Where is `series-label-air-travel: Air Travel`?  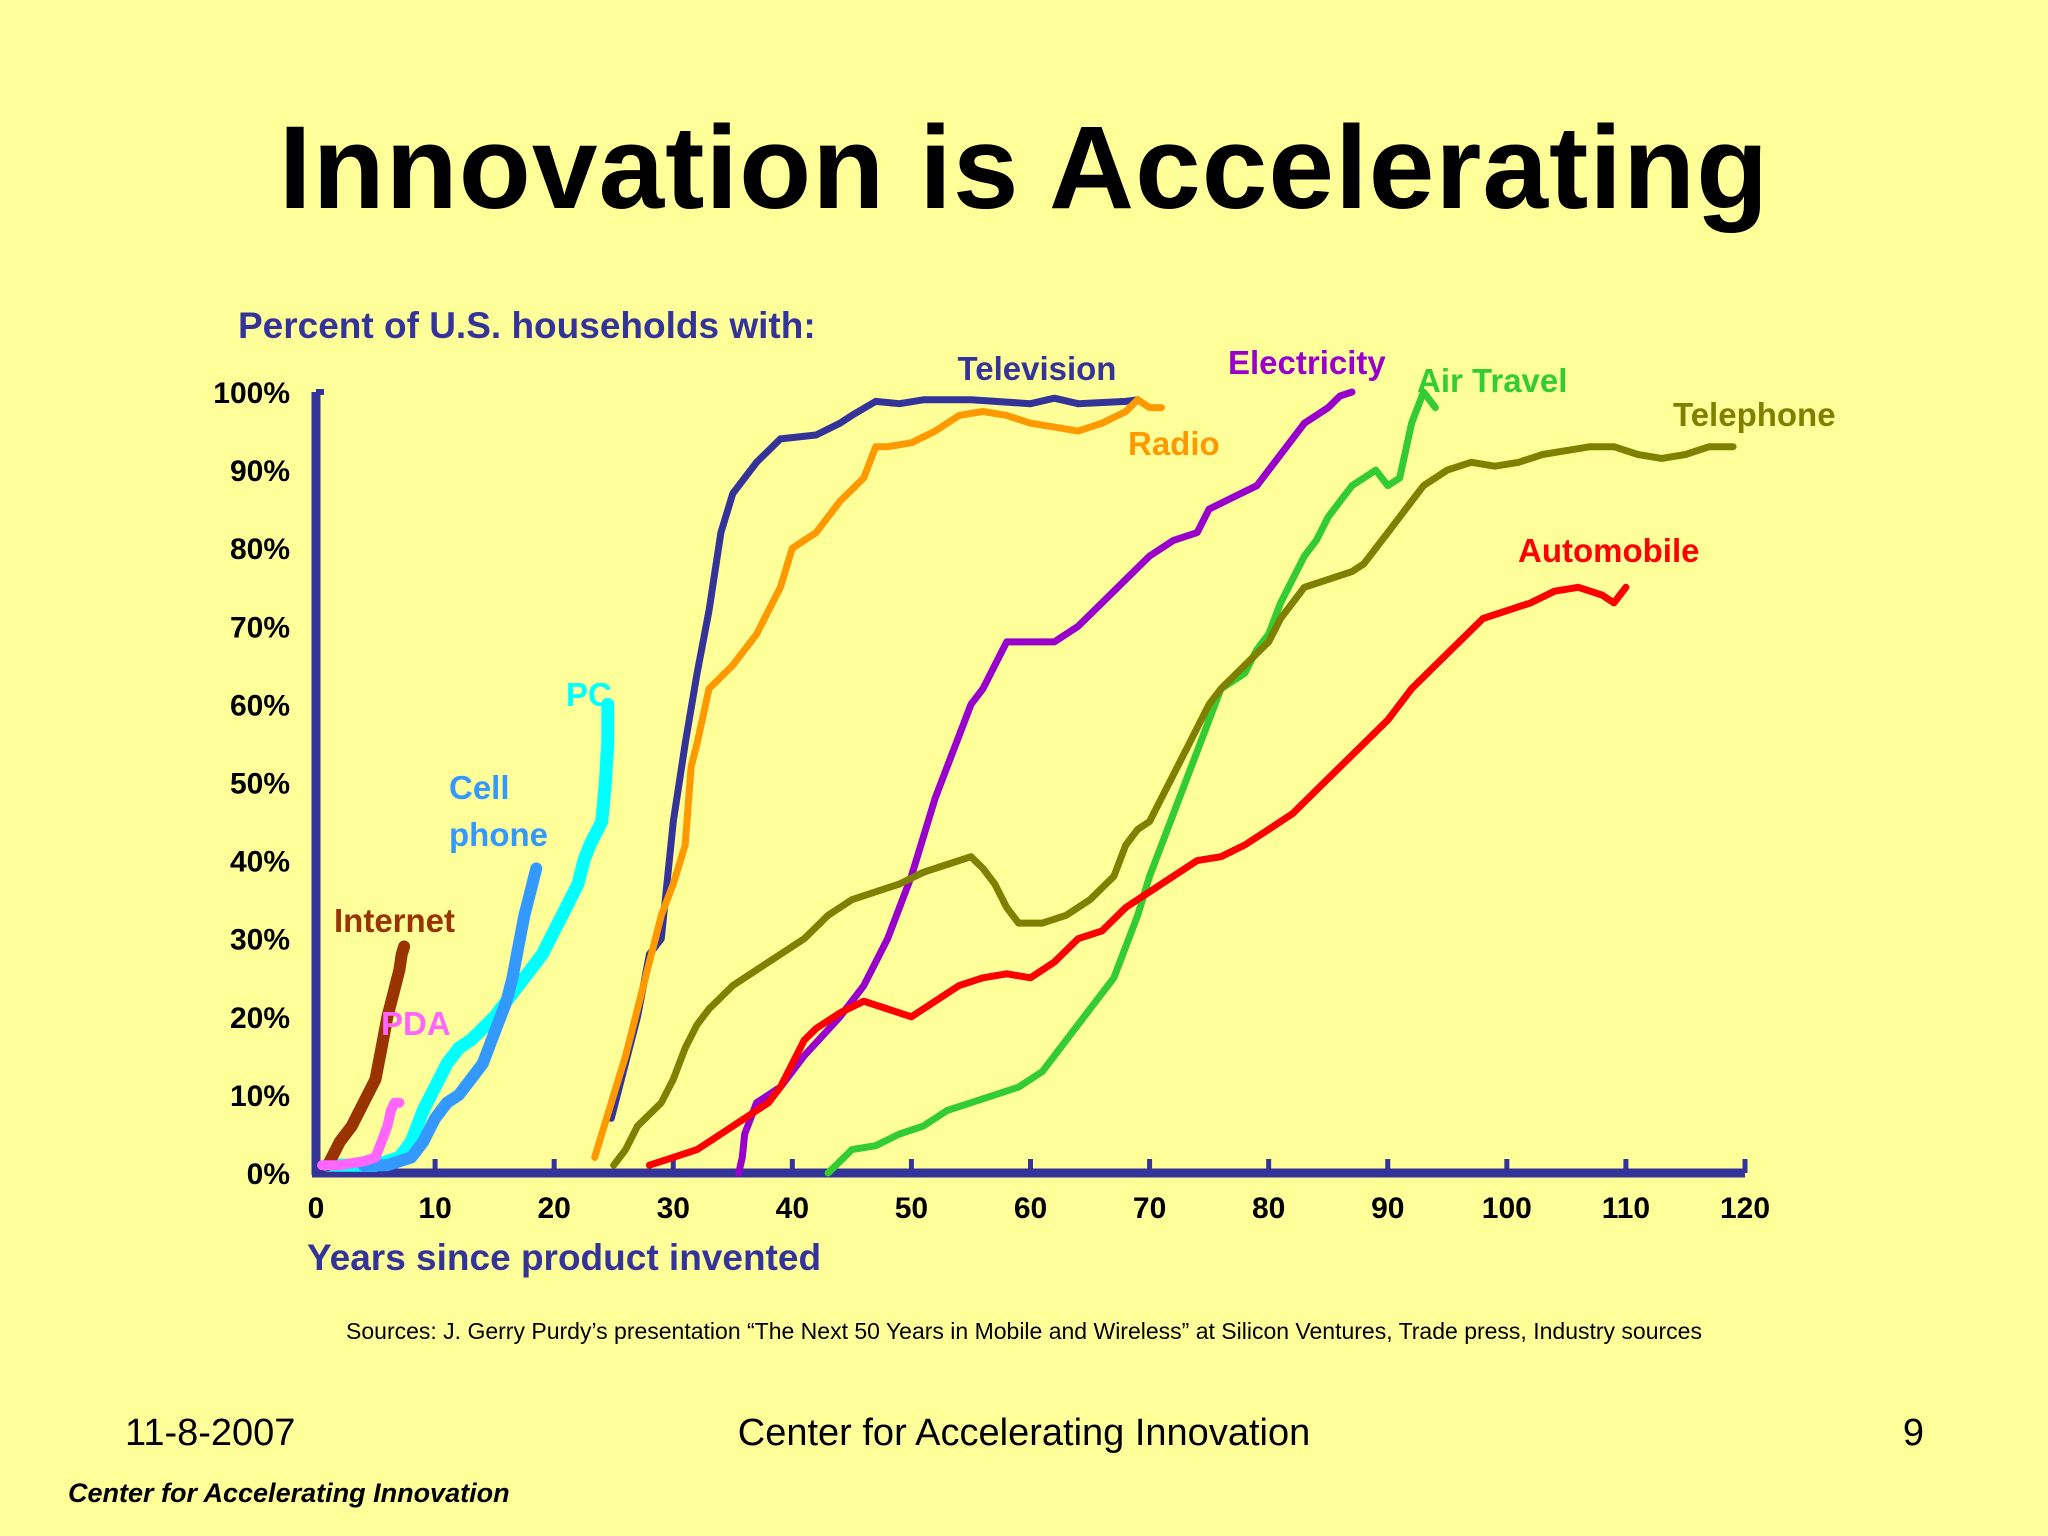
series-label-air-travel: Air Travel is located at coordinates (1492, 380).